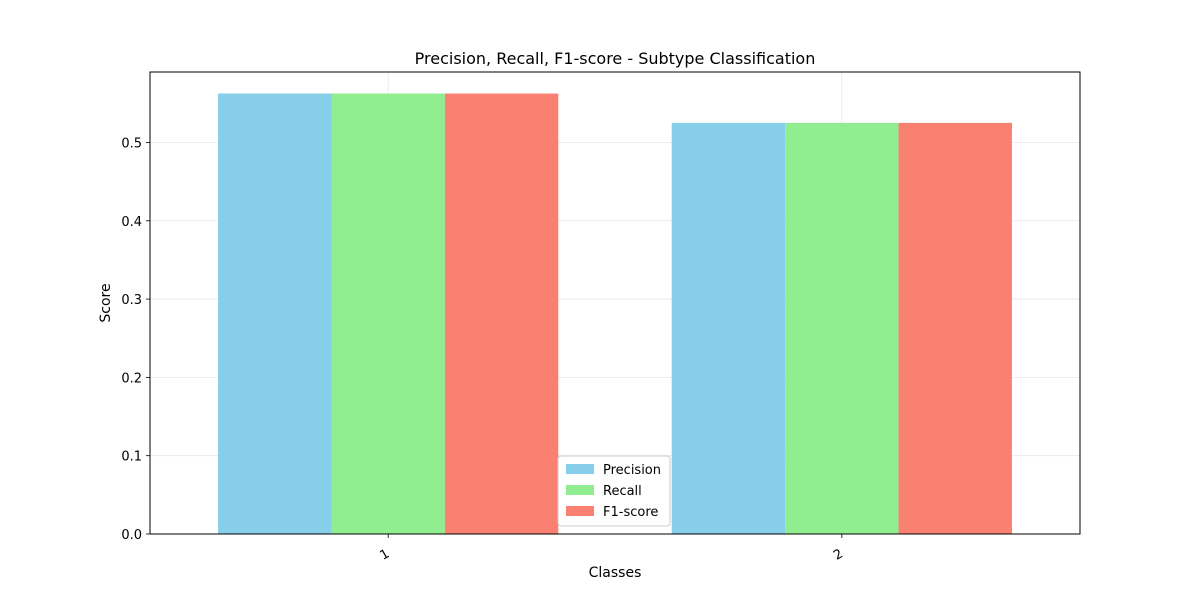 The width and height of the screenshot is (1200, 600). What do you see at coordinates (131, 378) in the screenshot?
I see `y-tick-label: 0.2` at bounding box center [131, 378].